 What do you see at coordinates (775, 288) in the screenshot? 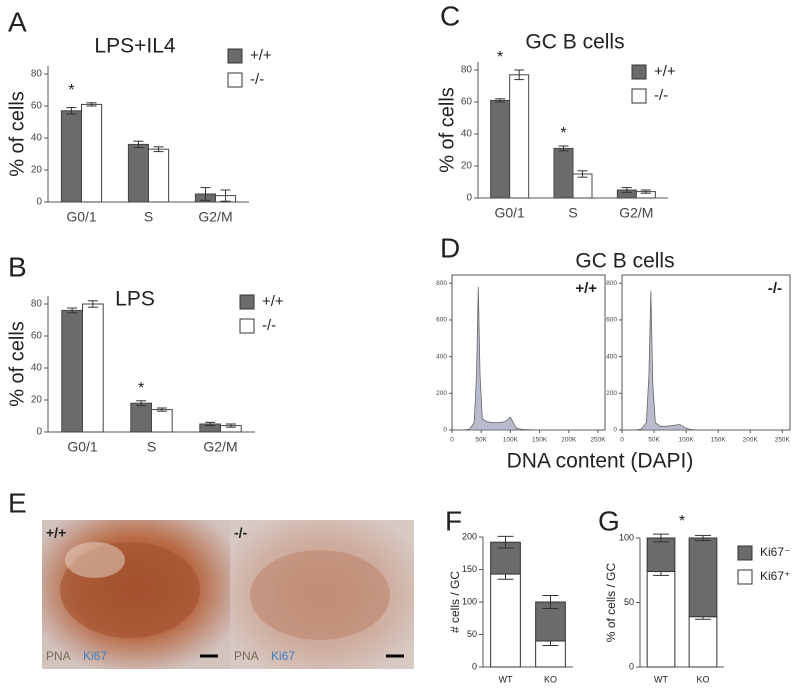
I see `subplot-label: -/-` at bounding box center [775, 288].